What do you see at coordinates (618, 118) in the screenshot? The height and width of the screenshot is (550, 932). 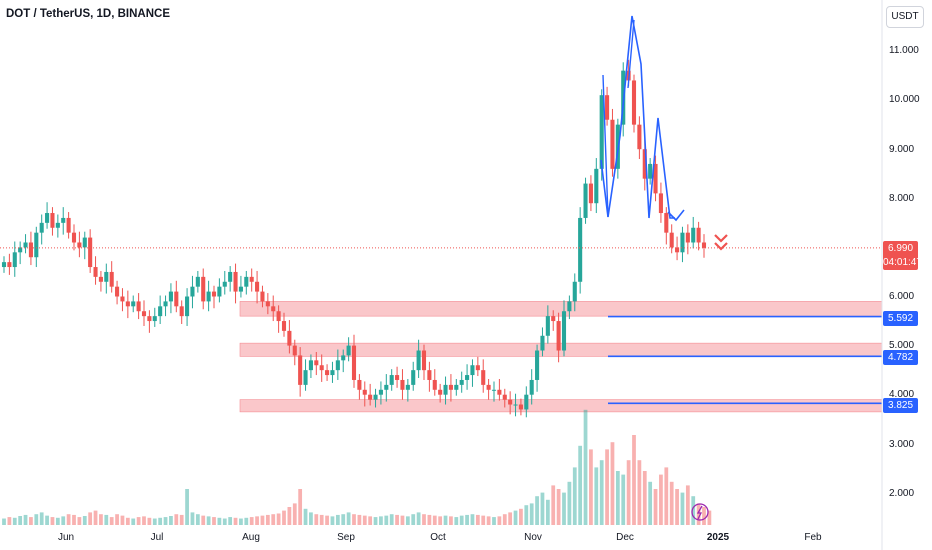 I see `pattern-line` at bounding box center [618, 118].